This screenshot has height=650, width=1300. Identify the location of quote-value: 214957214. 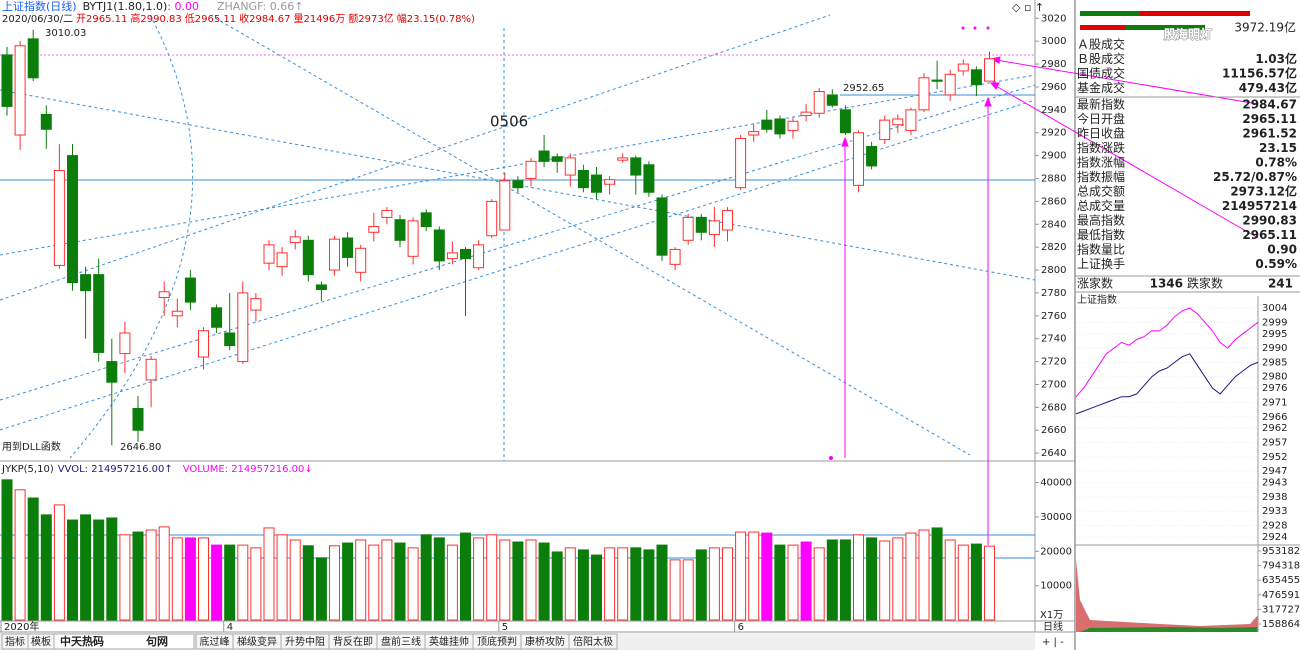
(1259, 206).